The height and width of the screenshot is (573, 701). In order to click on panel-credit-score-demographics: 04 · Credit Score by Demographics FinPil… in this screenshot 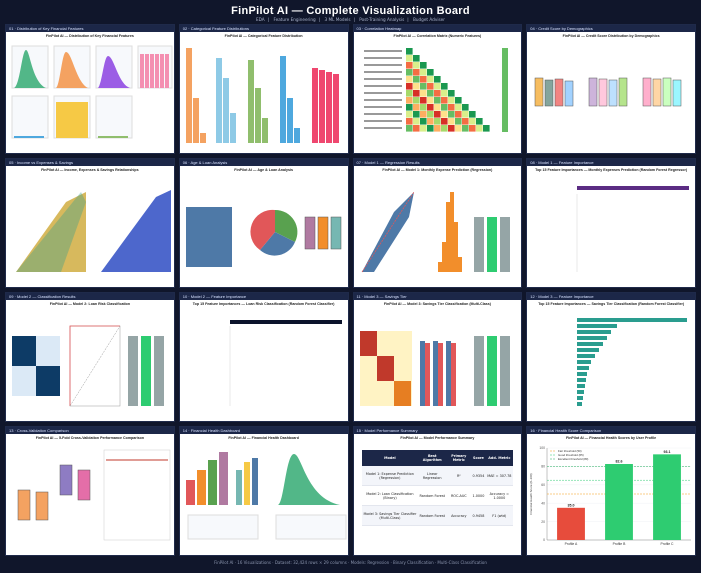, I will do `click(611, 89)`.